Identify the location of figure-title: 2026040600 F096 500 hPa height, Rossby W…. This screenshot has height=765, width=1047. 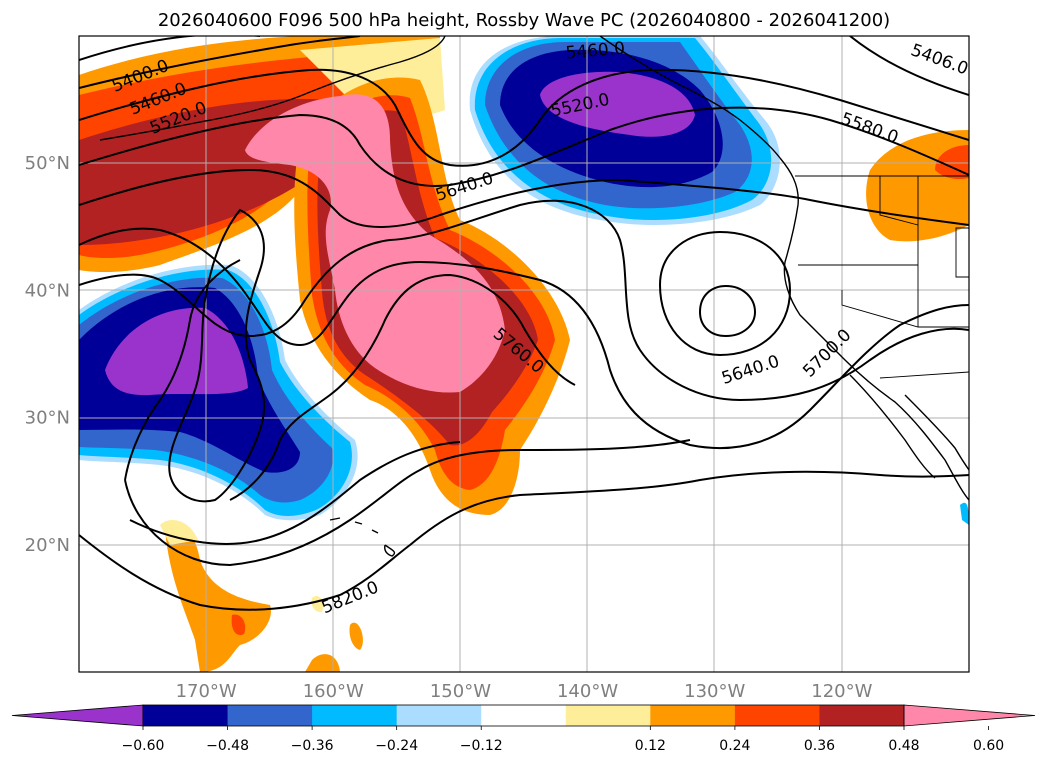
(524, 20).